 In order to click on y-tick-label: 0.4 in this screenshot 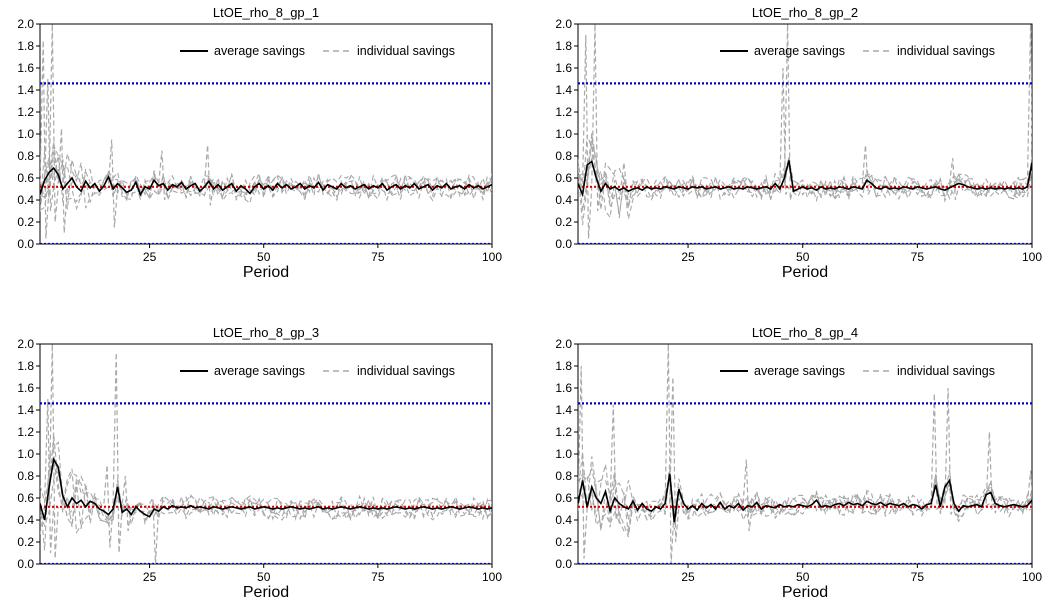, I will do `click(563, 520)`.